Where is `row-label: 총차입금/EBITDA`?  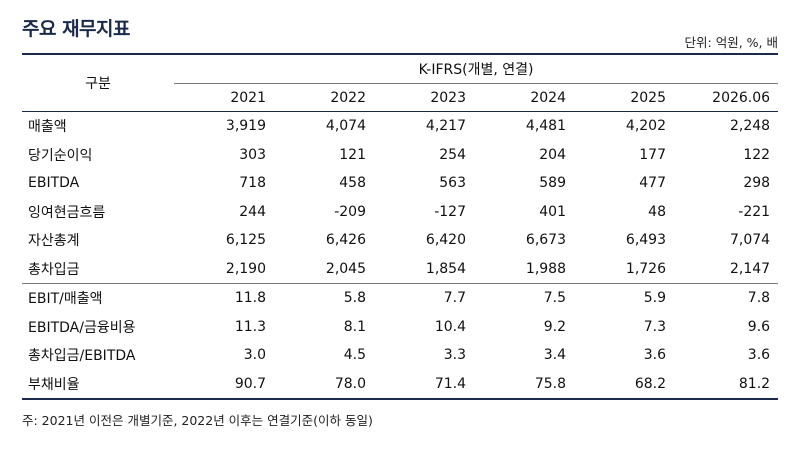 row-label: 총차입금/EBITDA is located at coordinates (82, 356).